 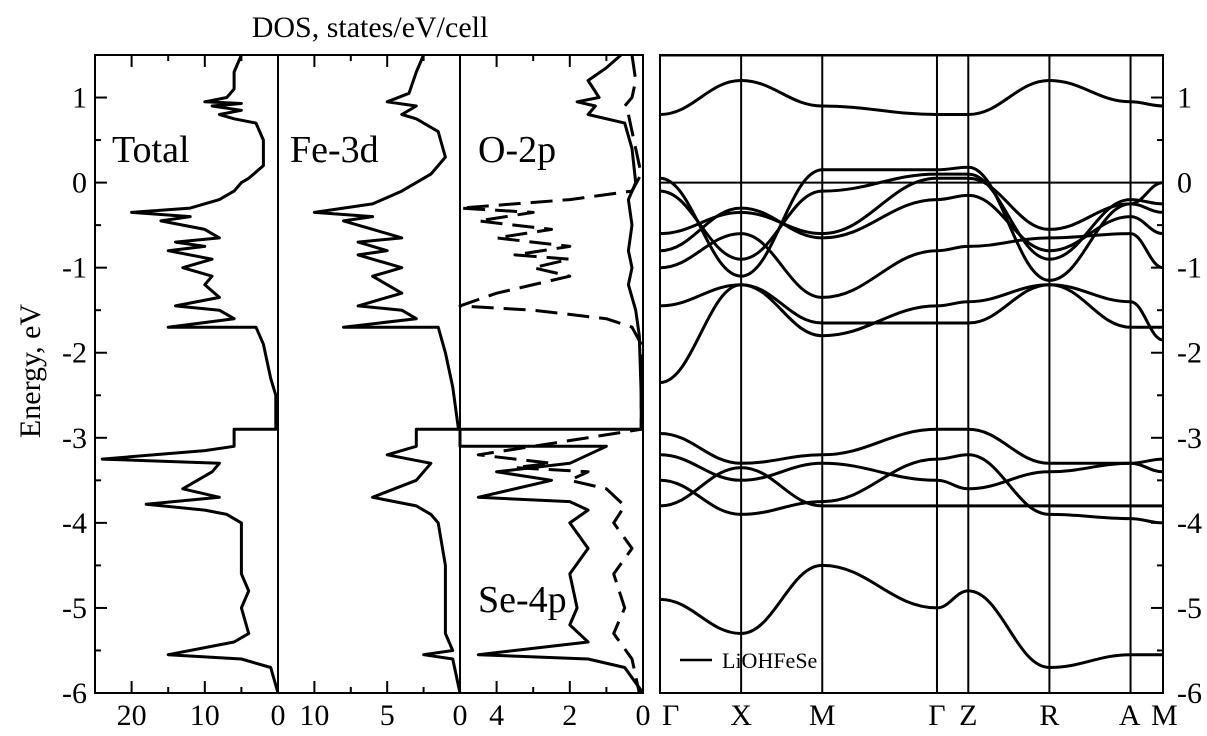 I want to click on dos-panel-2: 4 2 0, so click(x=554, y=392).